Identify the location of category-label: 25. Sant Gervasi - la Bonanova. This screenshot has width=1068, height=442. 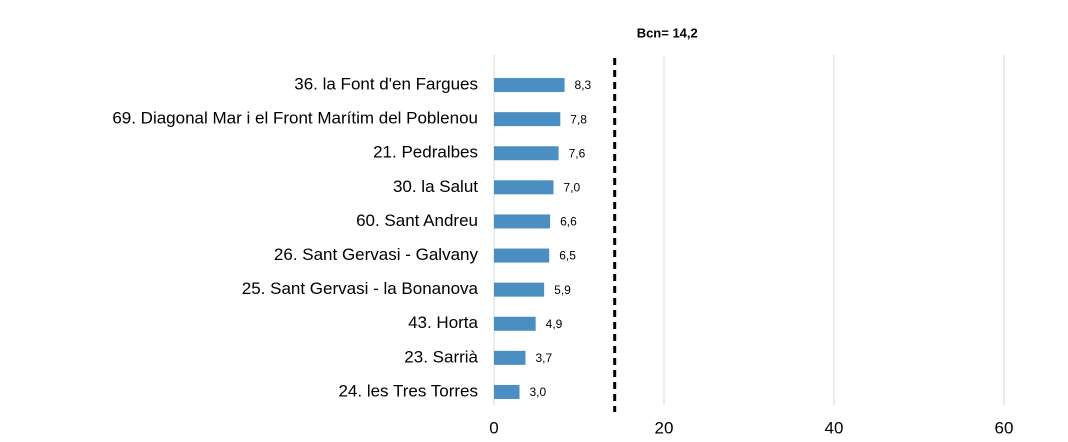
(360, 288).